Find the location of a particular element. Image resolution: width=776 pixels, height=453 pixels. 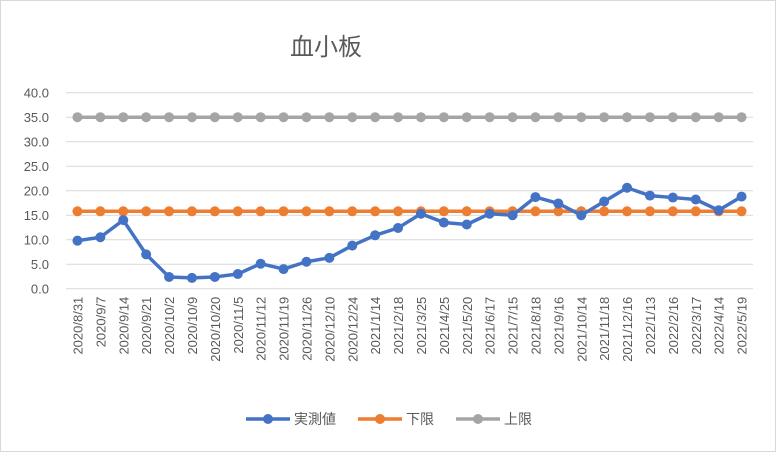

legend-item: 下限 is located at coordinates (396, 419).